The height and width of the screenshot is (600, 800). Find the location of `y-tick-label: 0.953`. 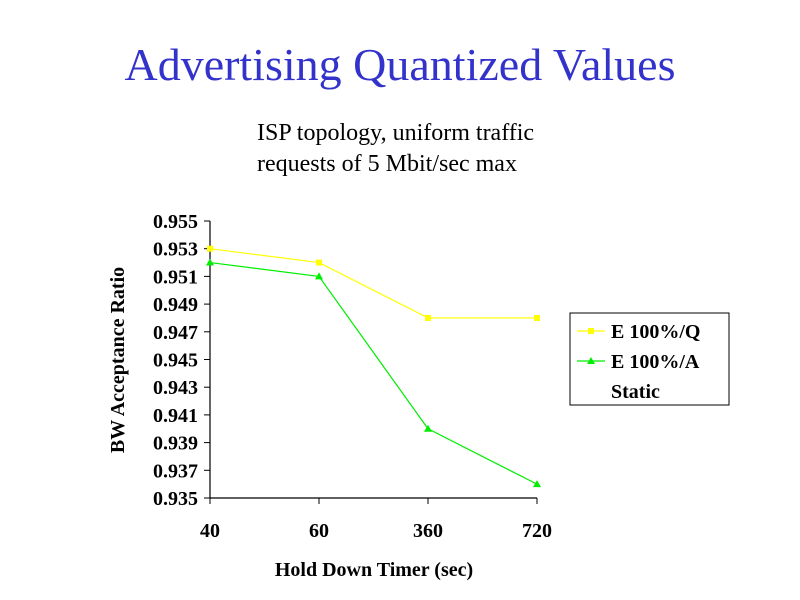

y-tick-label: 0.953 is located at coordinates (175, 250).